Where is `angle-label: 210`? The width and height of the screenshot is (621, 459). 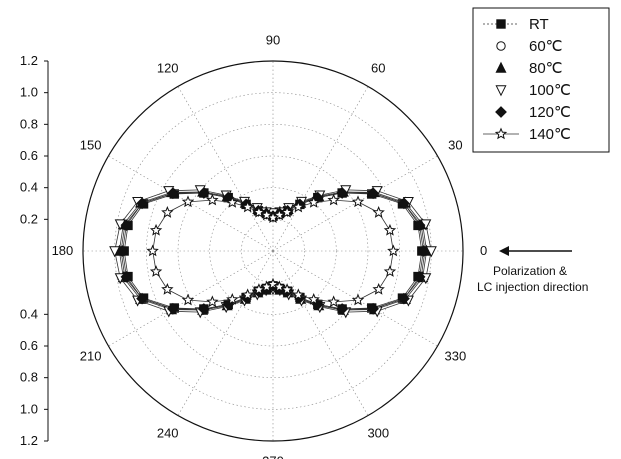 angle-label: 210 is located at coordinates (91, 355).